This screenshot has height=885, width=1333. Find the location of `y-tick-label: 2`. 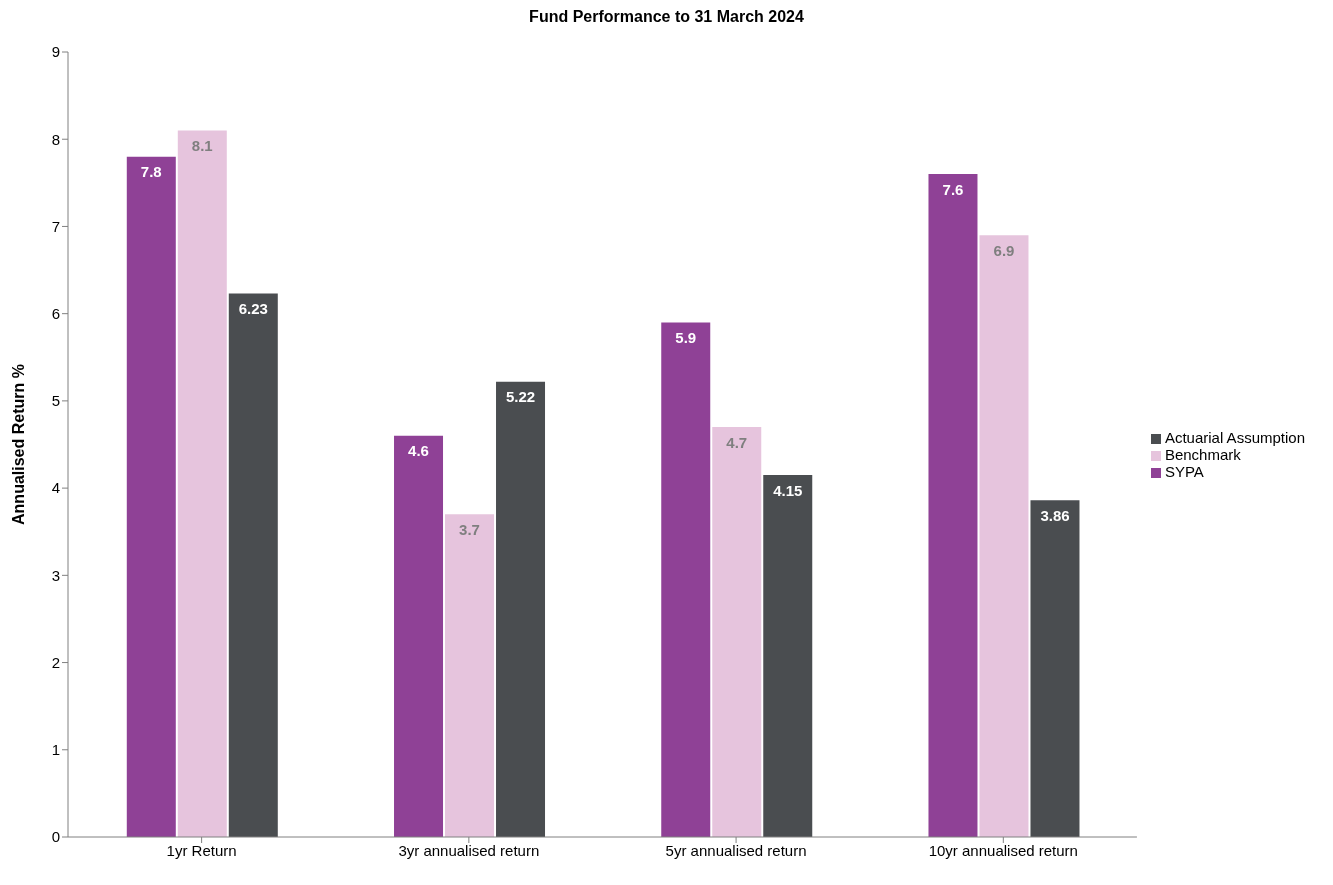

y-tick-label: 2 is located at coordinates (55, 662).